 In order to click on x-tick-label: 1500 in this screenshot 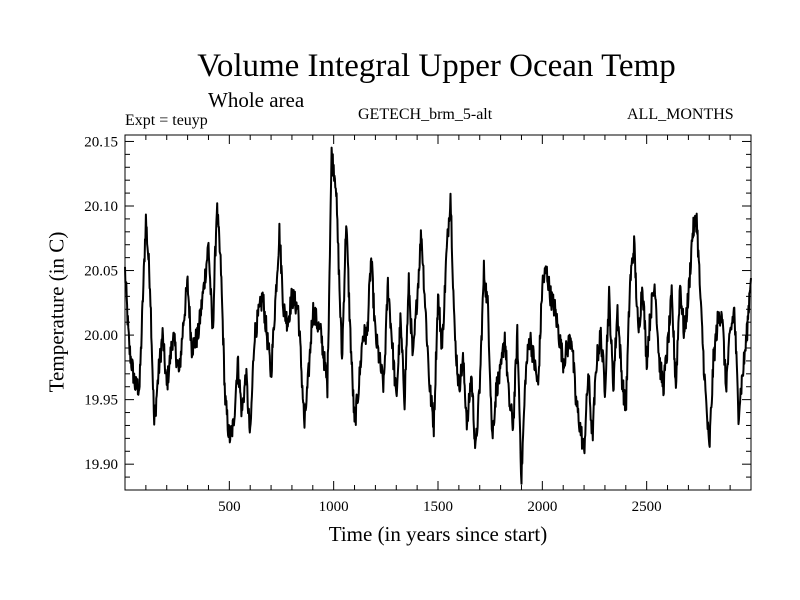, I will do `click(438, 507)`.